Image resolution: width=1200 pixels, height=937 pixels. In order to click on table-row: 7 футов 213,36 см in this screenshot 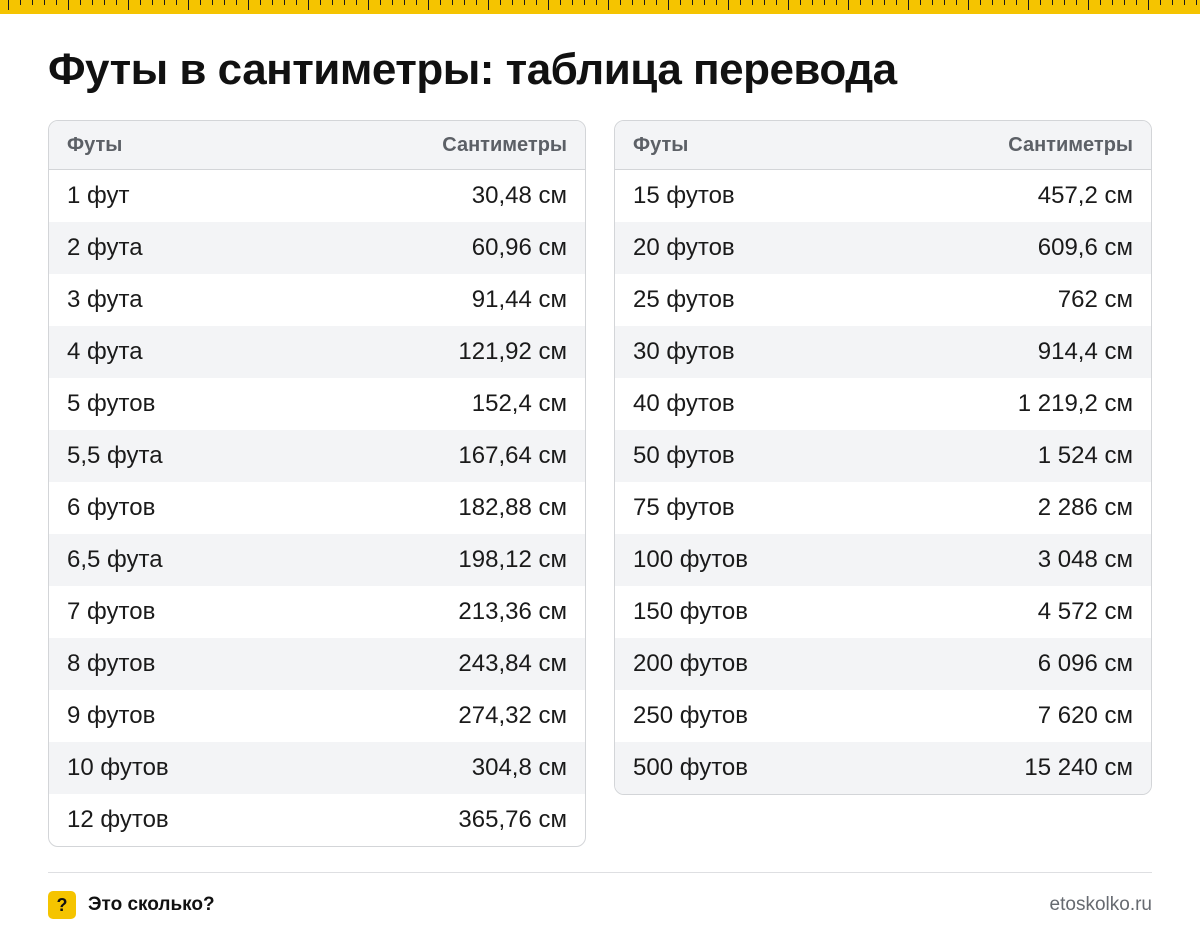, I will do `click(317, 612)`.